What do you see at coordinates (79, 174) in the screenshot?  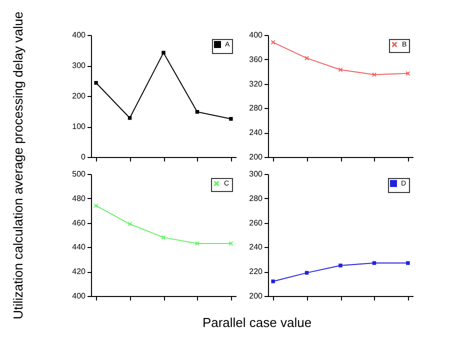 I see `y-tick-label: 500` at bounding box center [79, 174].